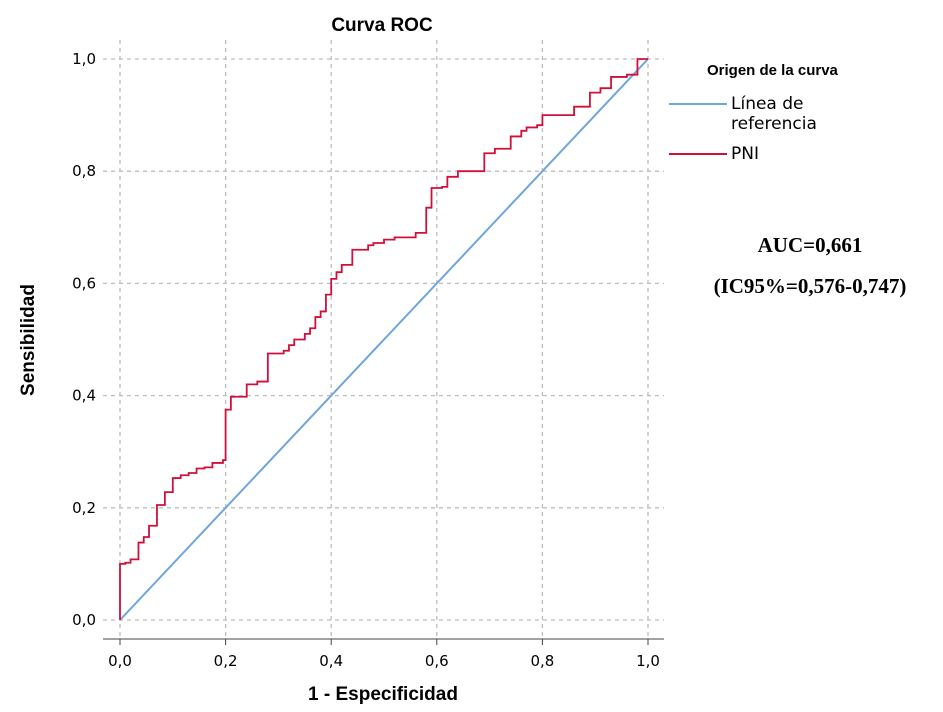  What do you see at coordinates (384, 661) in the screenshot?
I see `x-tick-labels: 0,0 0,2 0,4 0,6 0,8 1,0` at bounding box center [384, 661].